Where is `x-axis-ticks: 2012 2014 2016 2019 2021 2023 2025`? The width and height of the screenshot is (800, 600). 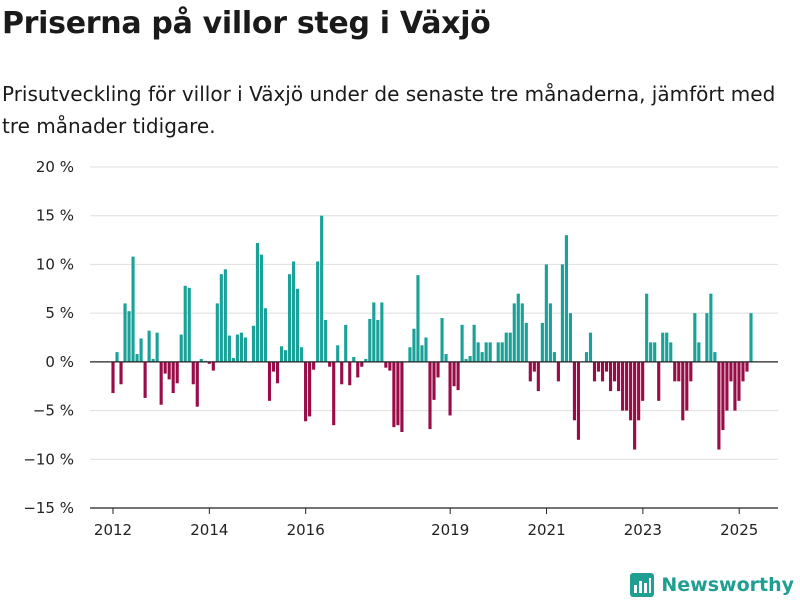 x-axis-ticks: 2012 2014 2016 2019 2021 2023 2025 is located at coordinates (426, 523).